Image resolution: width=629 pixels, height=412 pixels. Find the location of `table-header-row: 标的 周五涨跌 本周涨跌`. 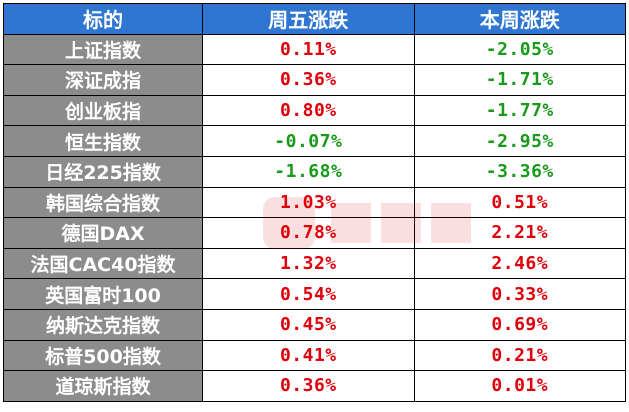

table-header-row: 标的 周五涨跌 本周涨跌 is located at coordinates (314, 19).